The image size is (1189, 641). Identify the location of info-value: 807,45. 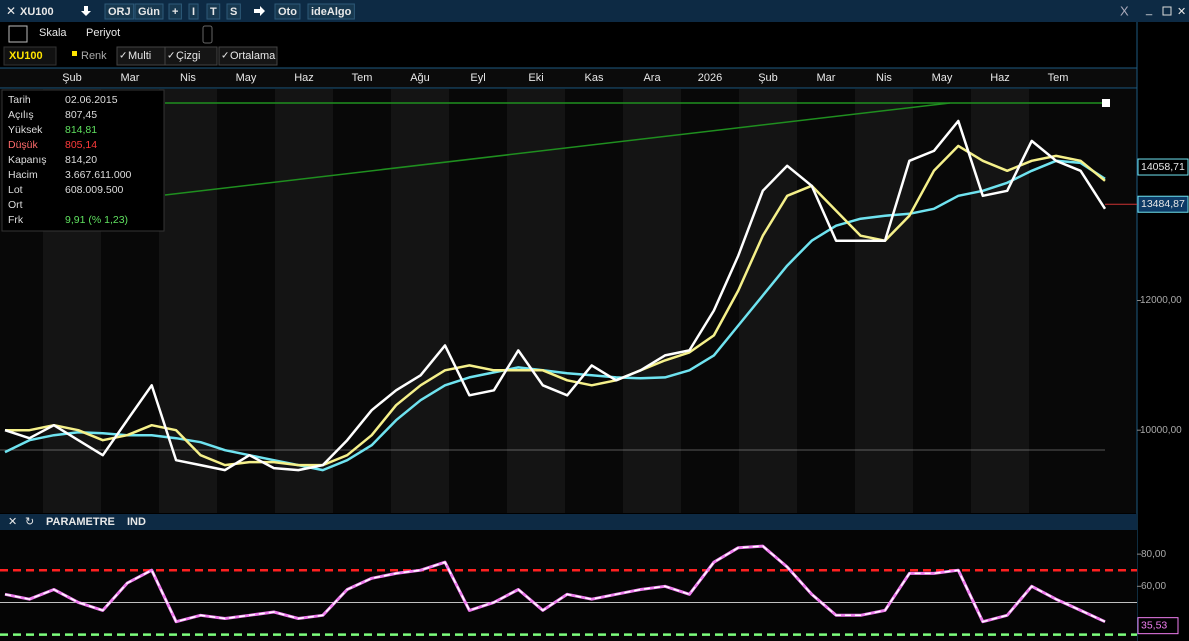
(81, 115).